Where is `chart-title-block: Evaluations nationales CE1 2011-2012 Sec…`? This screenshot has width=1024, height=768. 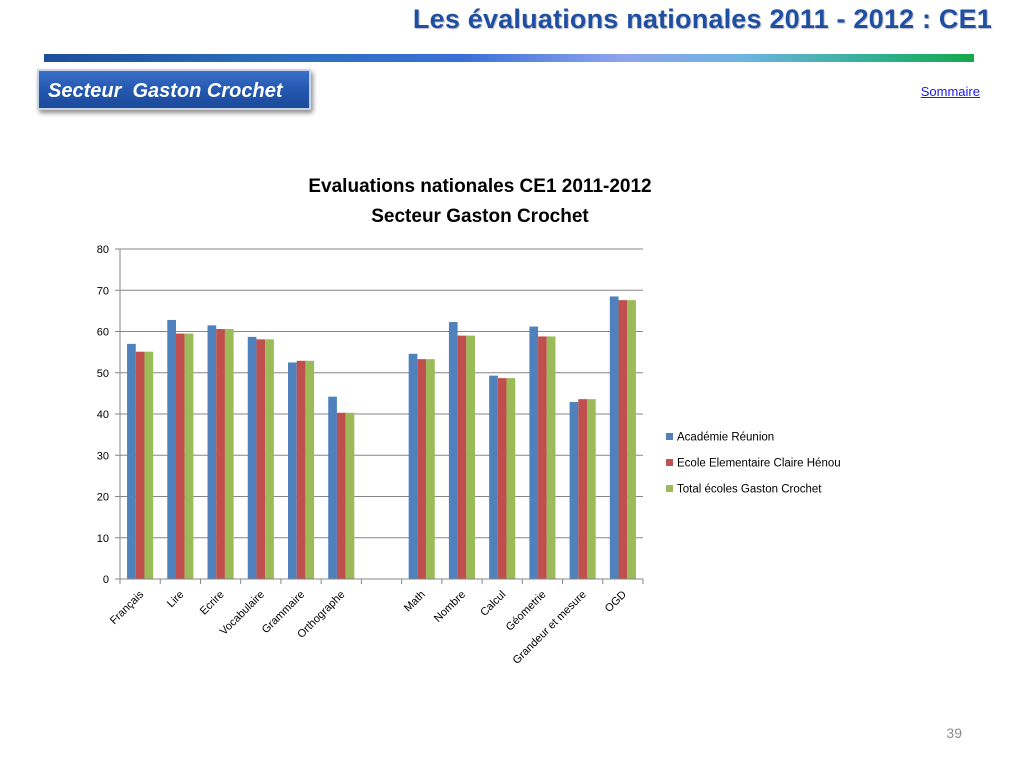
chart-title-block: Evaluations nationales CE1 2011-2012 Sec… is located at coordinates (480, 202).